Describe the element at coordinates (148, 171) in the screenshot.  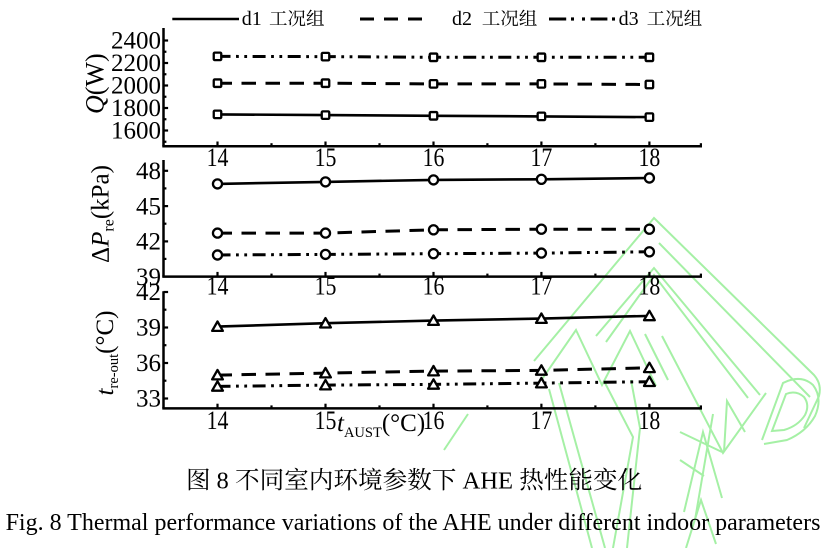
I see `svg-text: 48` at that location.